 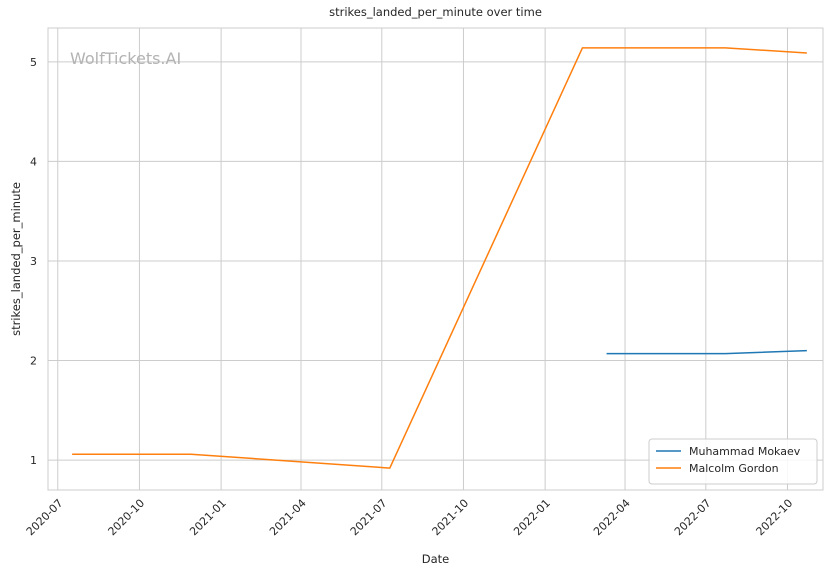 What do you see at coordinates (125, 58) in the screenshot?
I see `watermark-text: WolfTickets.AI` at bounding box center [125, 58].